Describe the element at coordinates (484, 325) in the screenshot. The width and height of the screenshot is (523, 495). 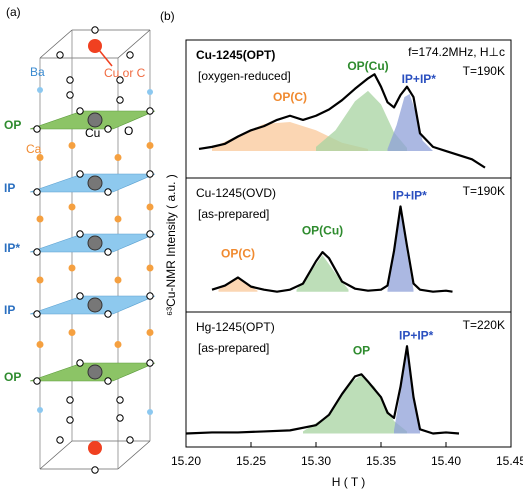
I see `panel-temperature: T=220K` at that location.